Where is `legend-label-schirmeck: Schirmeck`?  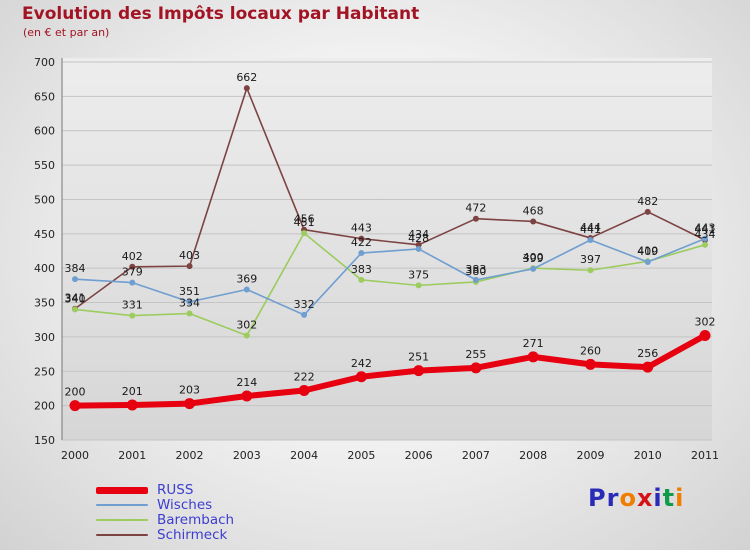 legend-label-schirmeck: Schirmeck is located at coordinates (192, 535).